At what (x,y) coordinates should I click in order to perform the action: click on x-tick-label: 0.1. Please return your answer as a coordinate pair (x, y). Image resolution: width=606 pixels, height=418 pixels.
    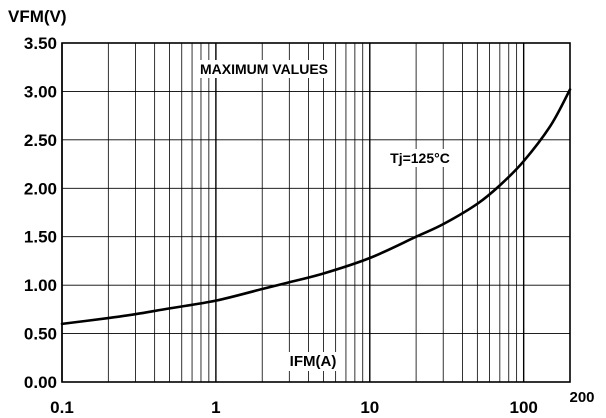
    Looking at the image, I should click on (62, 407).